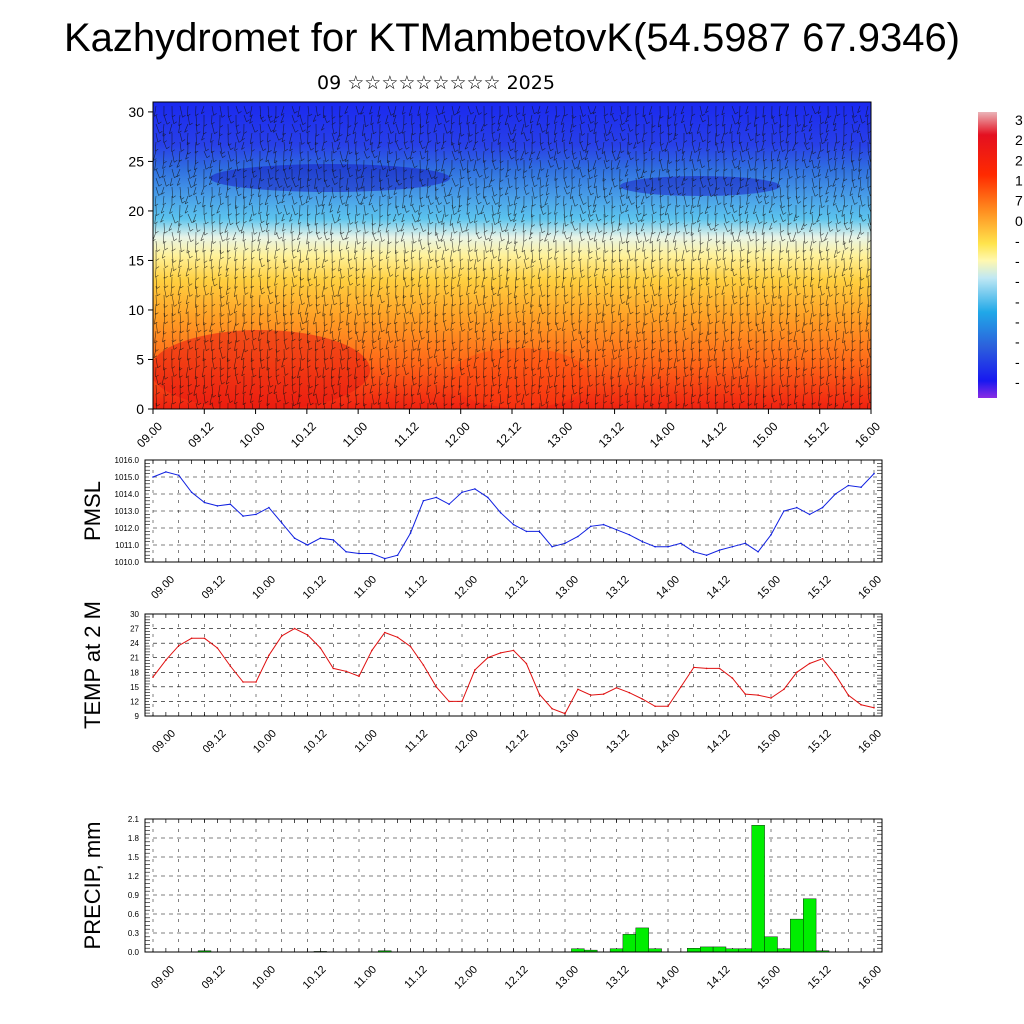 The image size is (1024, 1024). I want to click on x-tick-label: 13.00, so click(559, 434).